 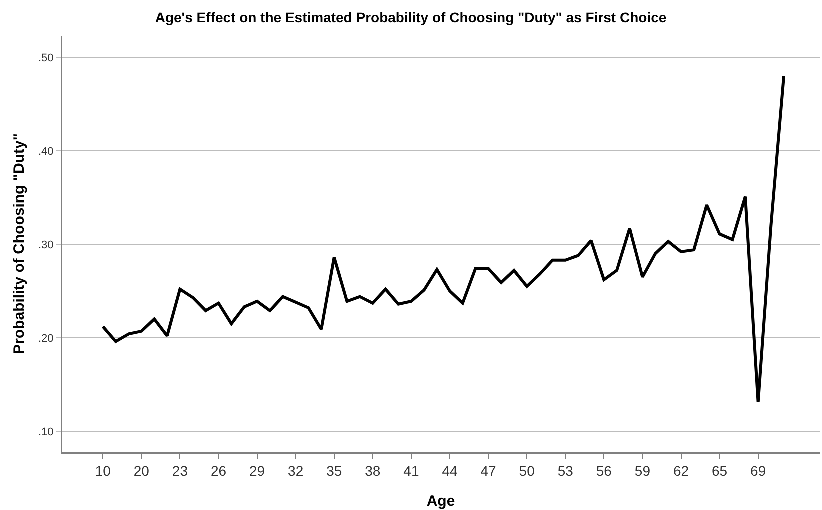 What do you see at coordinates (758, 470) in the screenshot?
I see `x-tick-label: 69` at bounding box center [758, 470].